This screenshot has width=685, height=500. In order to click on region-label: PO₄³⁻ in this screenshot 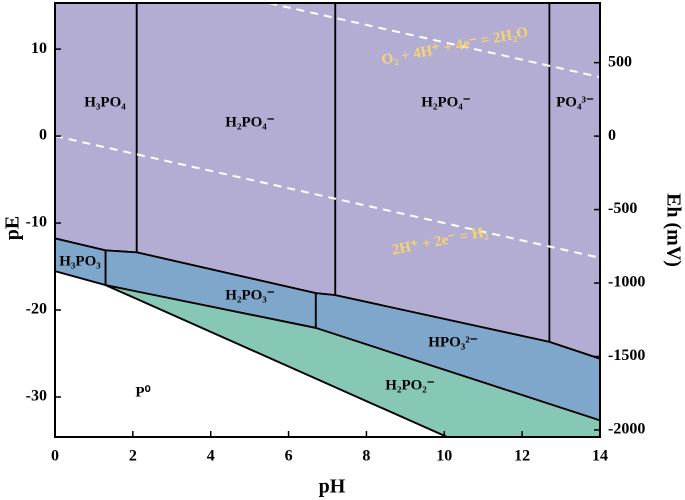, I will do `click(575, 102)`.